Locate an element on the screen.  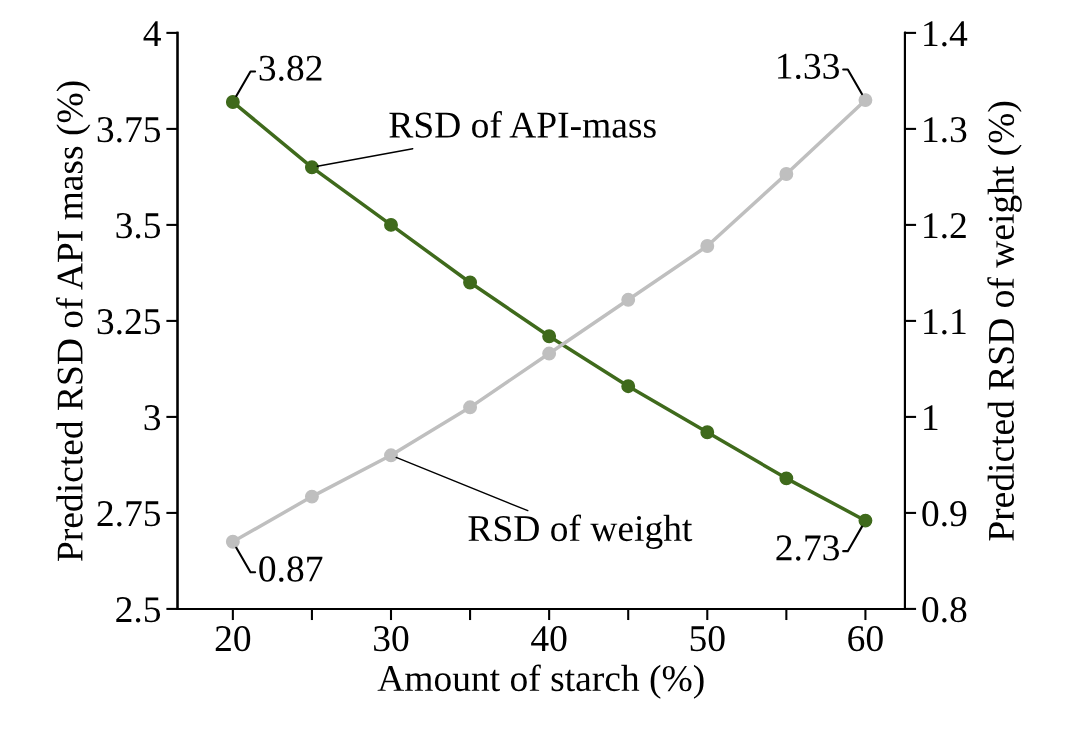
y2-tick-label: 1 is located at coordinates (931, 417).